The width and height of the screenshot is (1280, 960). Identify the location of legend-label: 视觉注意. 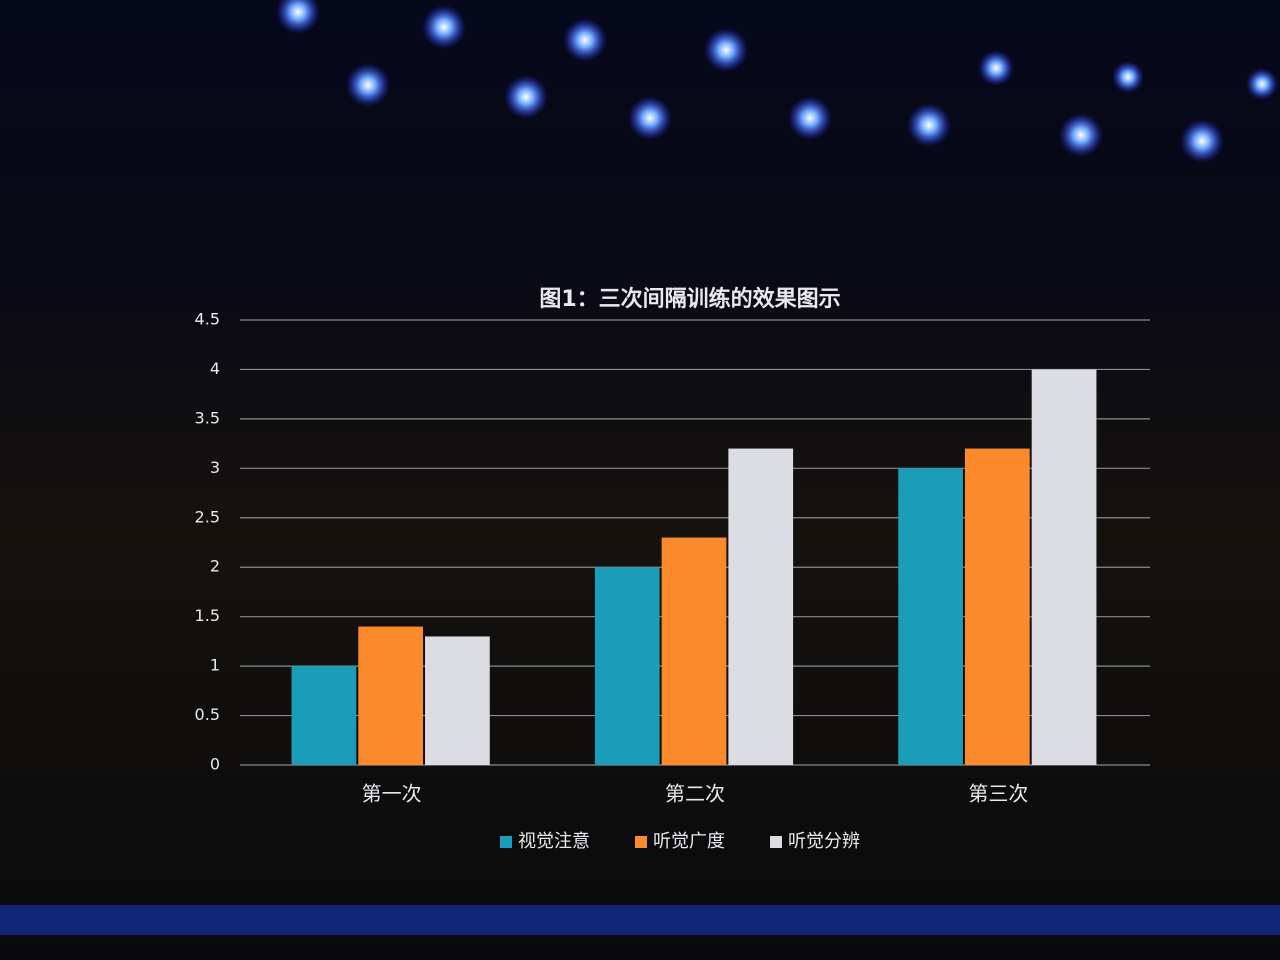
(554, 841).